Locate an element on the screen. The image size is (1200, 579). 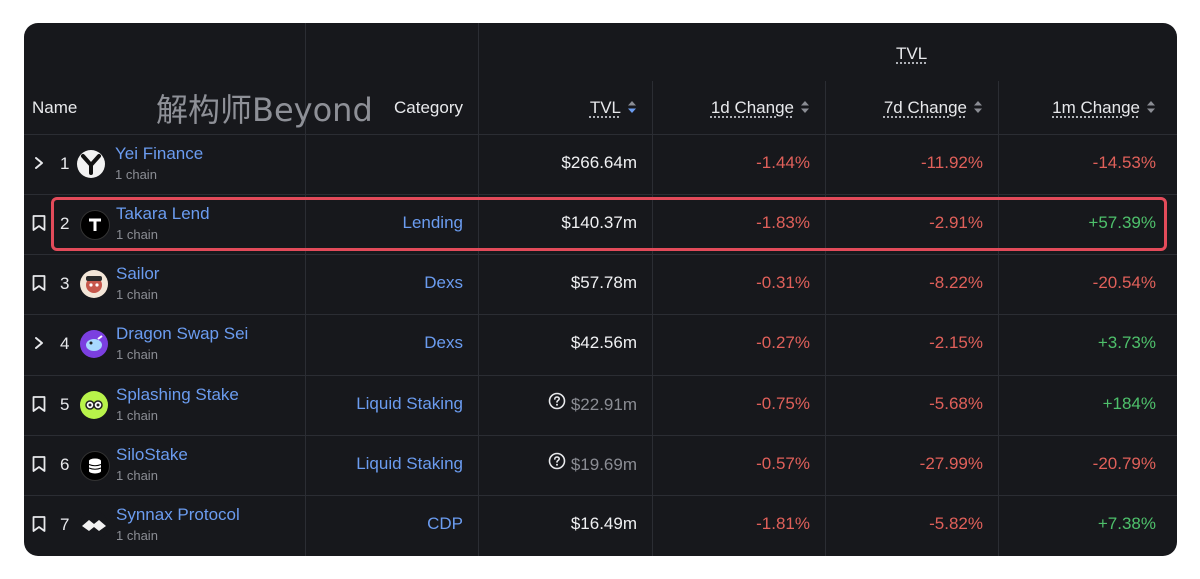
protocol-name-link: Yei Finance is located at coordinates (159, 153).